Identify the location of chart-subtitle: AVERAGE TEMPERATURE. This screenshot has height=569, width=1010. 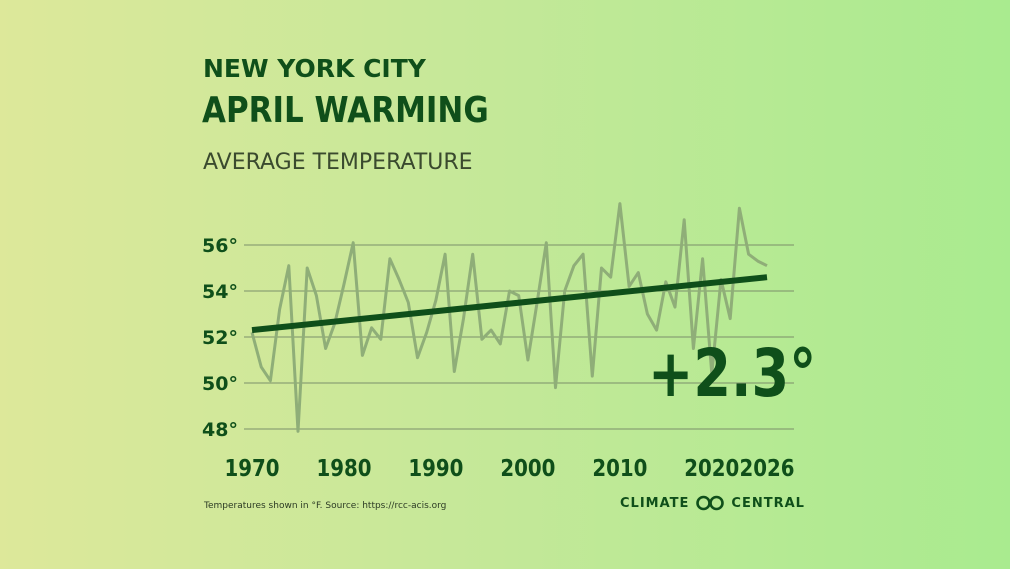
(338, 162).